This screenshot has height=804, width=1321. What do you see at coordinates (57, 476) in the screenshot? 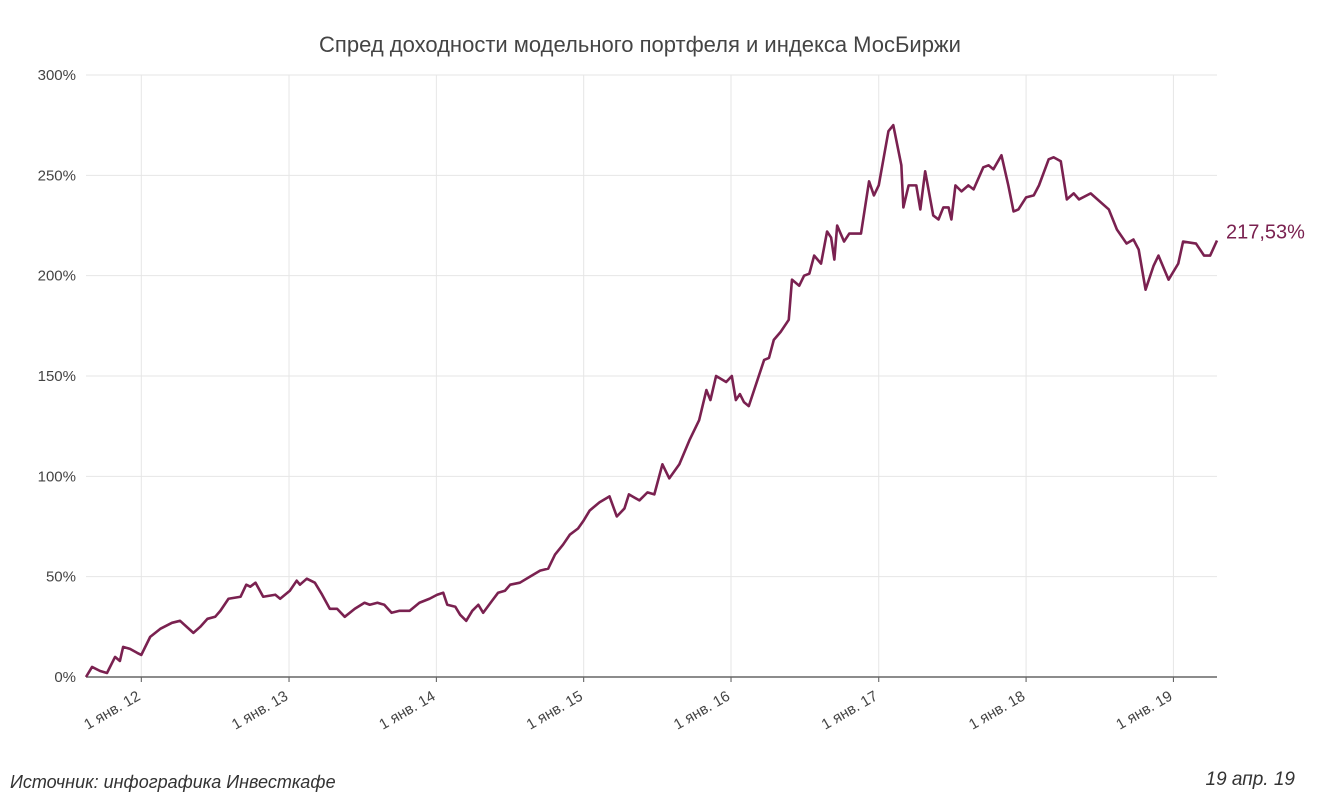
I see `y-tick-label: 100%` at bounding box center [57, 476].